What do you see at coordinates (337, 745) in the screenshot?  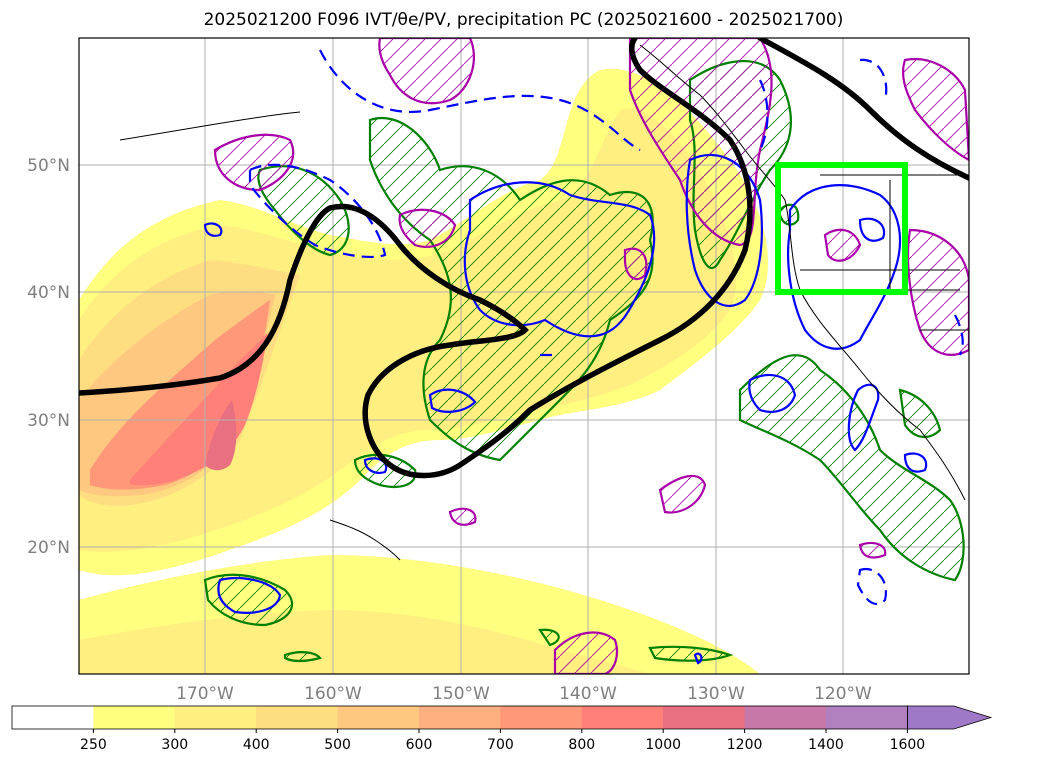 I see `colorbar-tick-label: 500` at bounding box center [337, 745].